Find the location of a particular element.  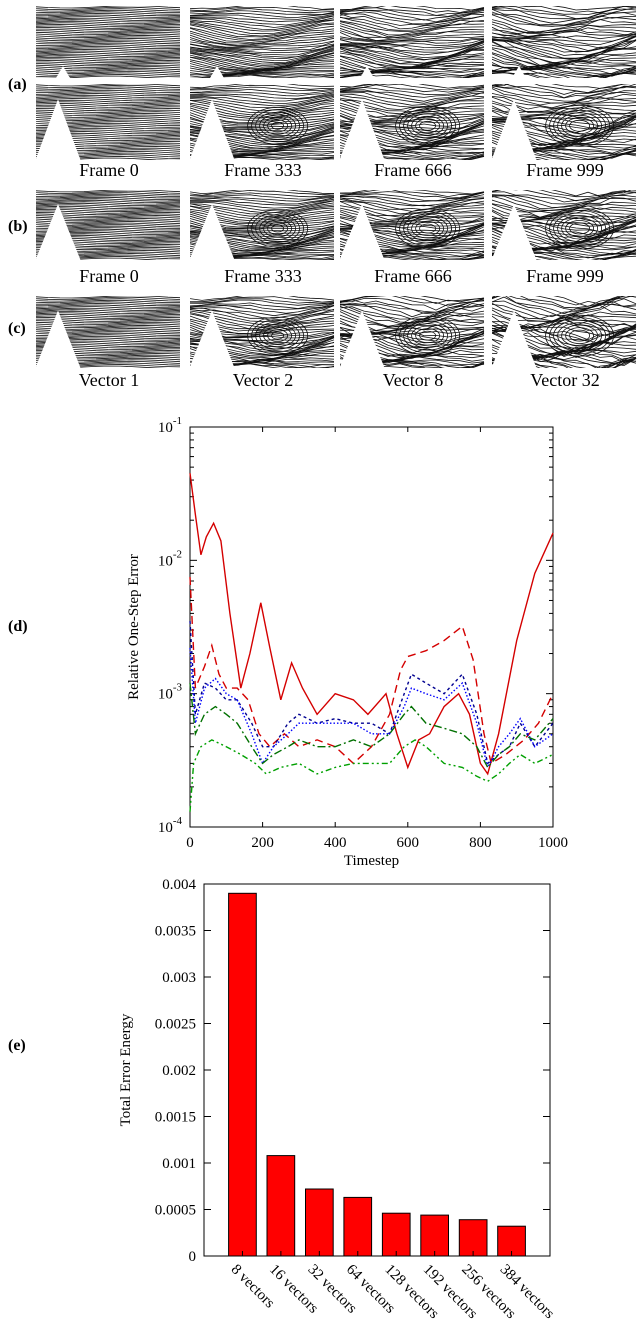

y-tick-label: 10⁻¹ is located at coordinates (170, 425).